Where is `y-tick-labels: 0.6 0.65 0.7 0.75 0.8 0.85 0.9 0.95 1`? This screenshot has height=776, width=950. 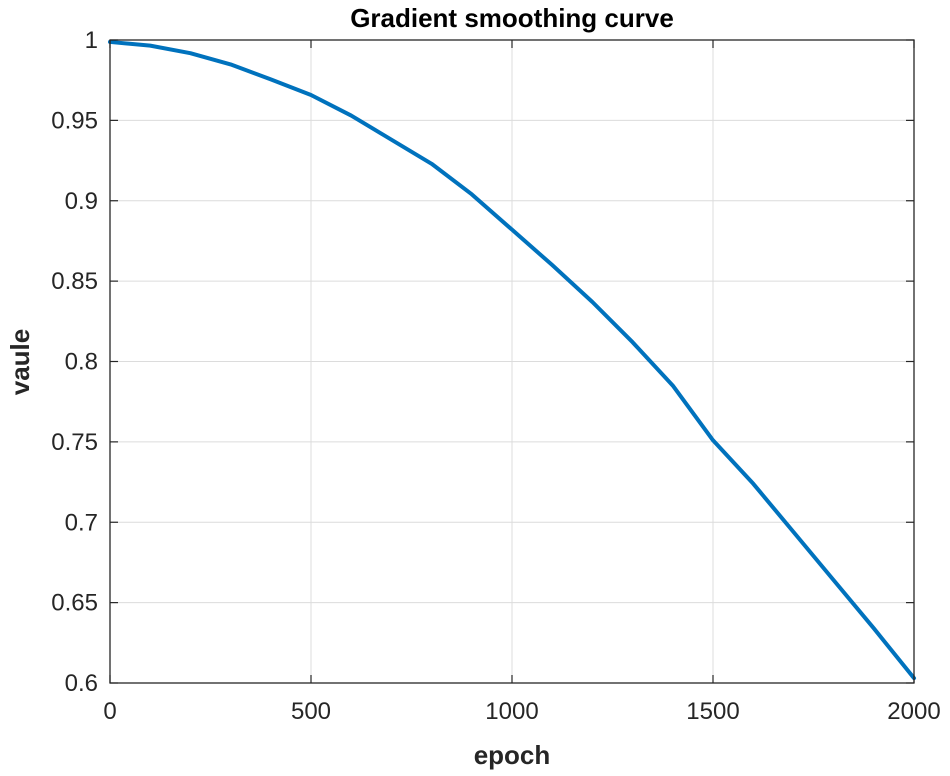 y-tick-labels: 0.6 0.65 0.7 0.75 0.8 0.85 0.9 0.95 1 is located at coordinates (74, 362).